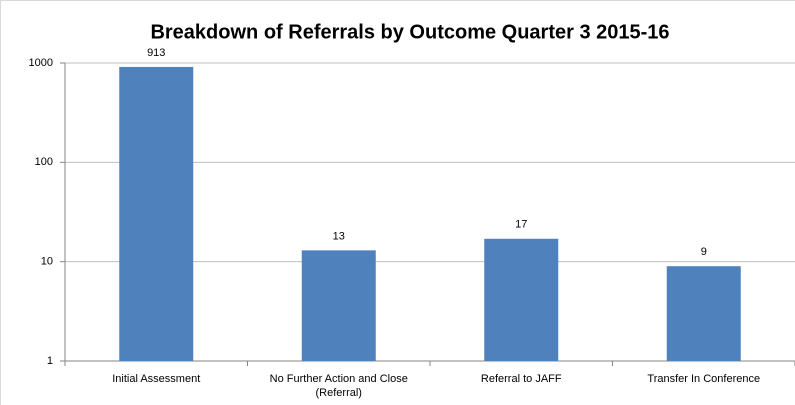 The width and height of the screenshot is (795, 405). Describe the element at coordinates (156, 379) in the screenshot. I see `x-tick-label: Initial Assessment` at that location.